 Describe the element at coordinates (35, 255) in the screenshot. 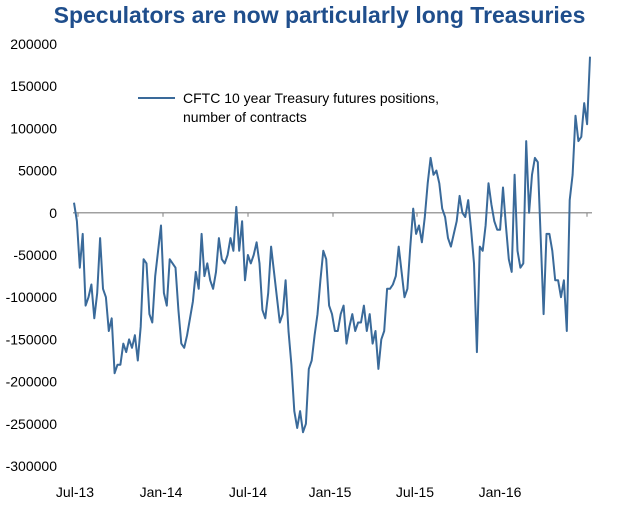

I see `y-tick-label: -50000` at that location.